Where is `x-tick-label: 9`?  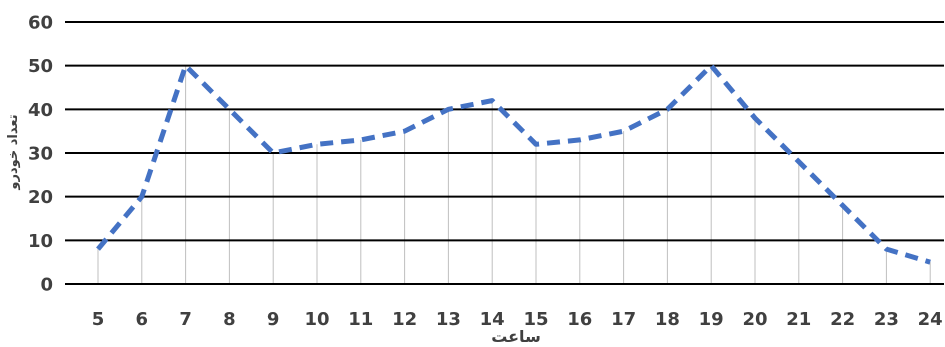 x-tick-label: 9 is located at coordinates (273, 319).